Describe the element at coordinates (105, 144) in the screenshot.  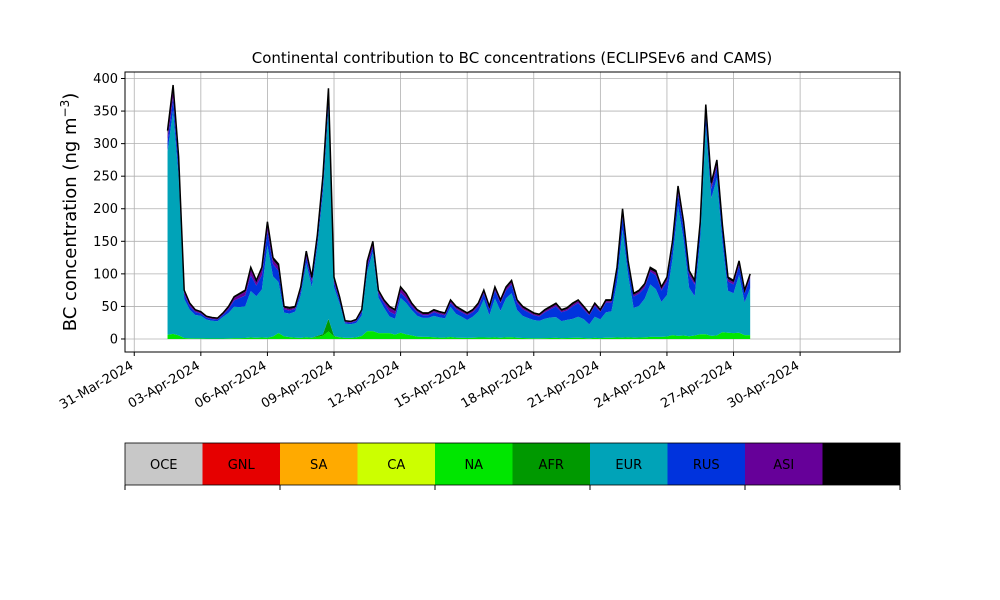
I see `y-tick-label: 300` at that location.